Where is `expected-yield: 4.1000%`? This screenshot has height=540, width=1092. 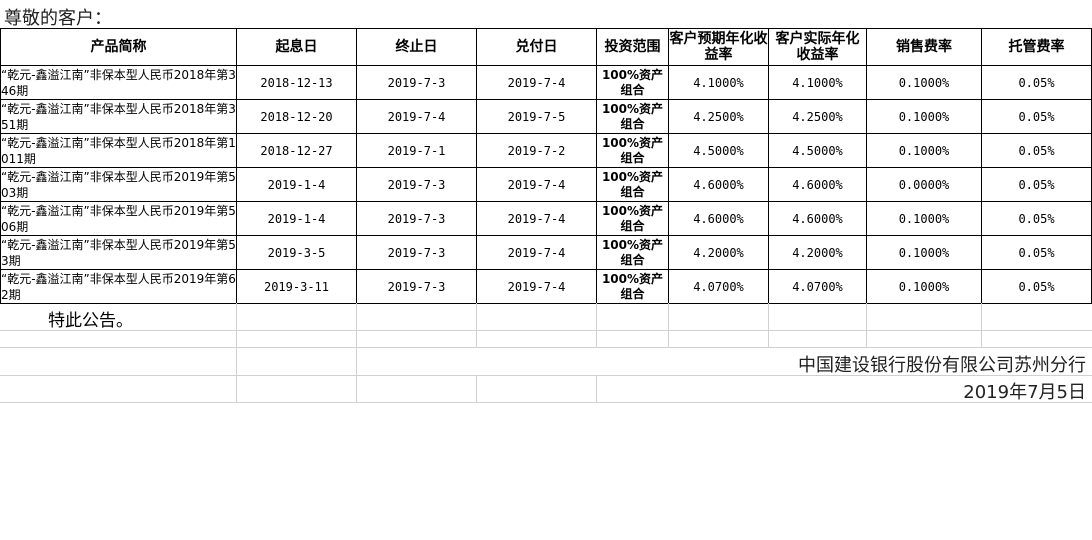
expected-yield: 4.1000% is located at coordinates (718, 82).